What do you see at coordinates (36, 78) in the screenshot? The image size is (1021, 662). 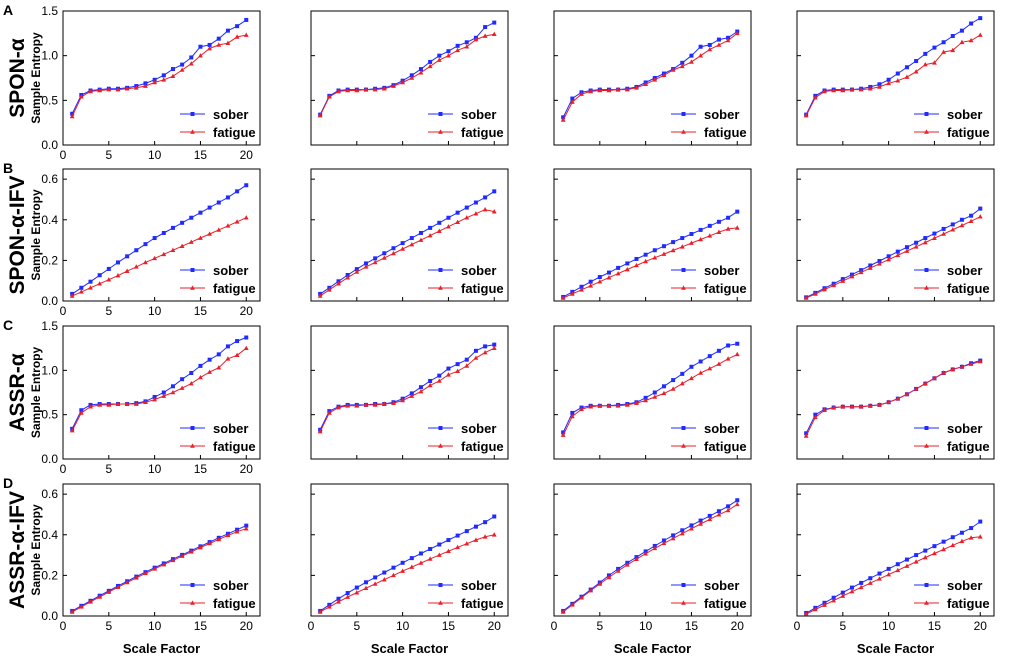 I see `y-axis-label: Sample Entropy` at bounding box center [36, 78].